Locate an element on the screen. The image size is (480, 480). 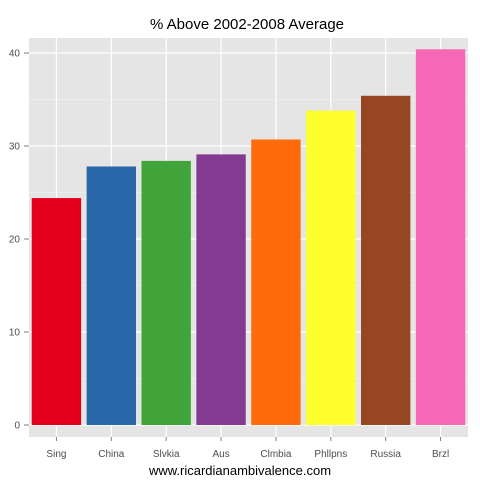
y-tick-label: 40 is located at coordinates (15, 54).